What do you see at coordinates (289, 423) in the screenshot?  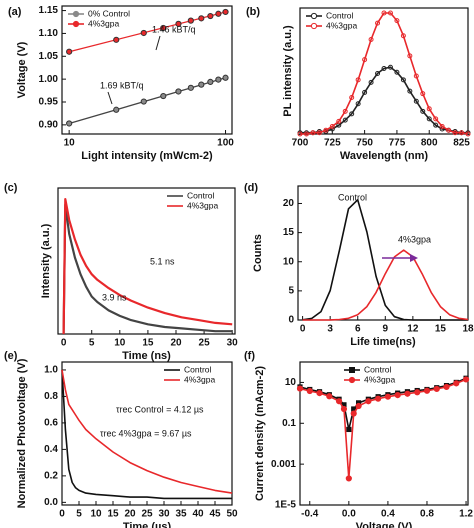 I see `y-tick-label: 0.1` at bounding box center [289, 423].